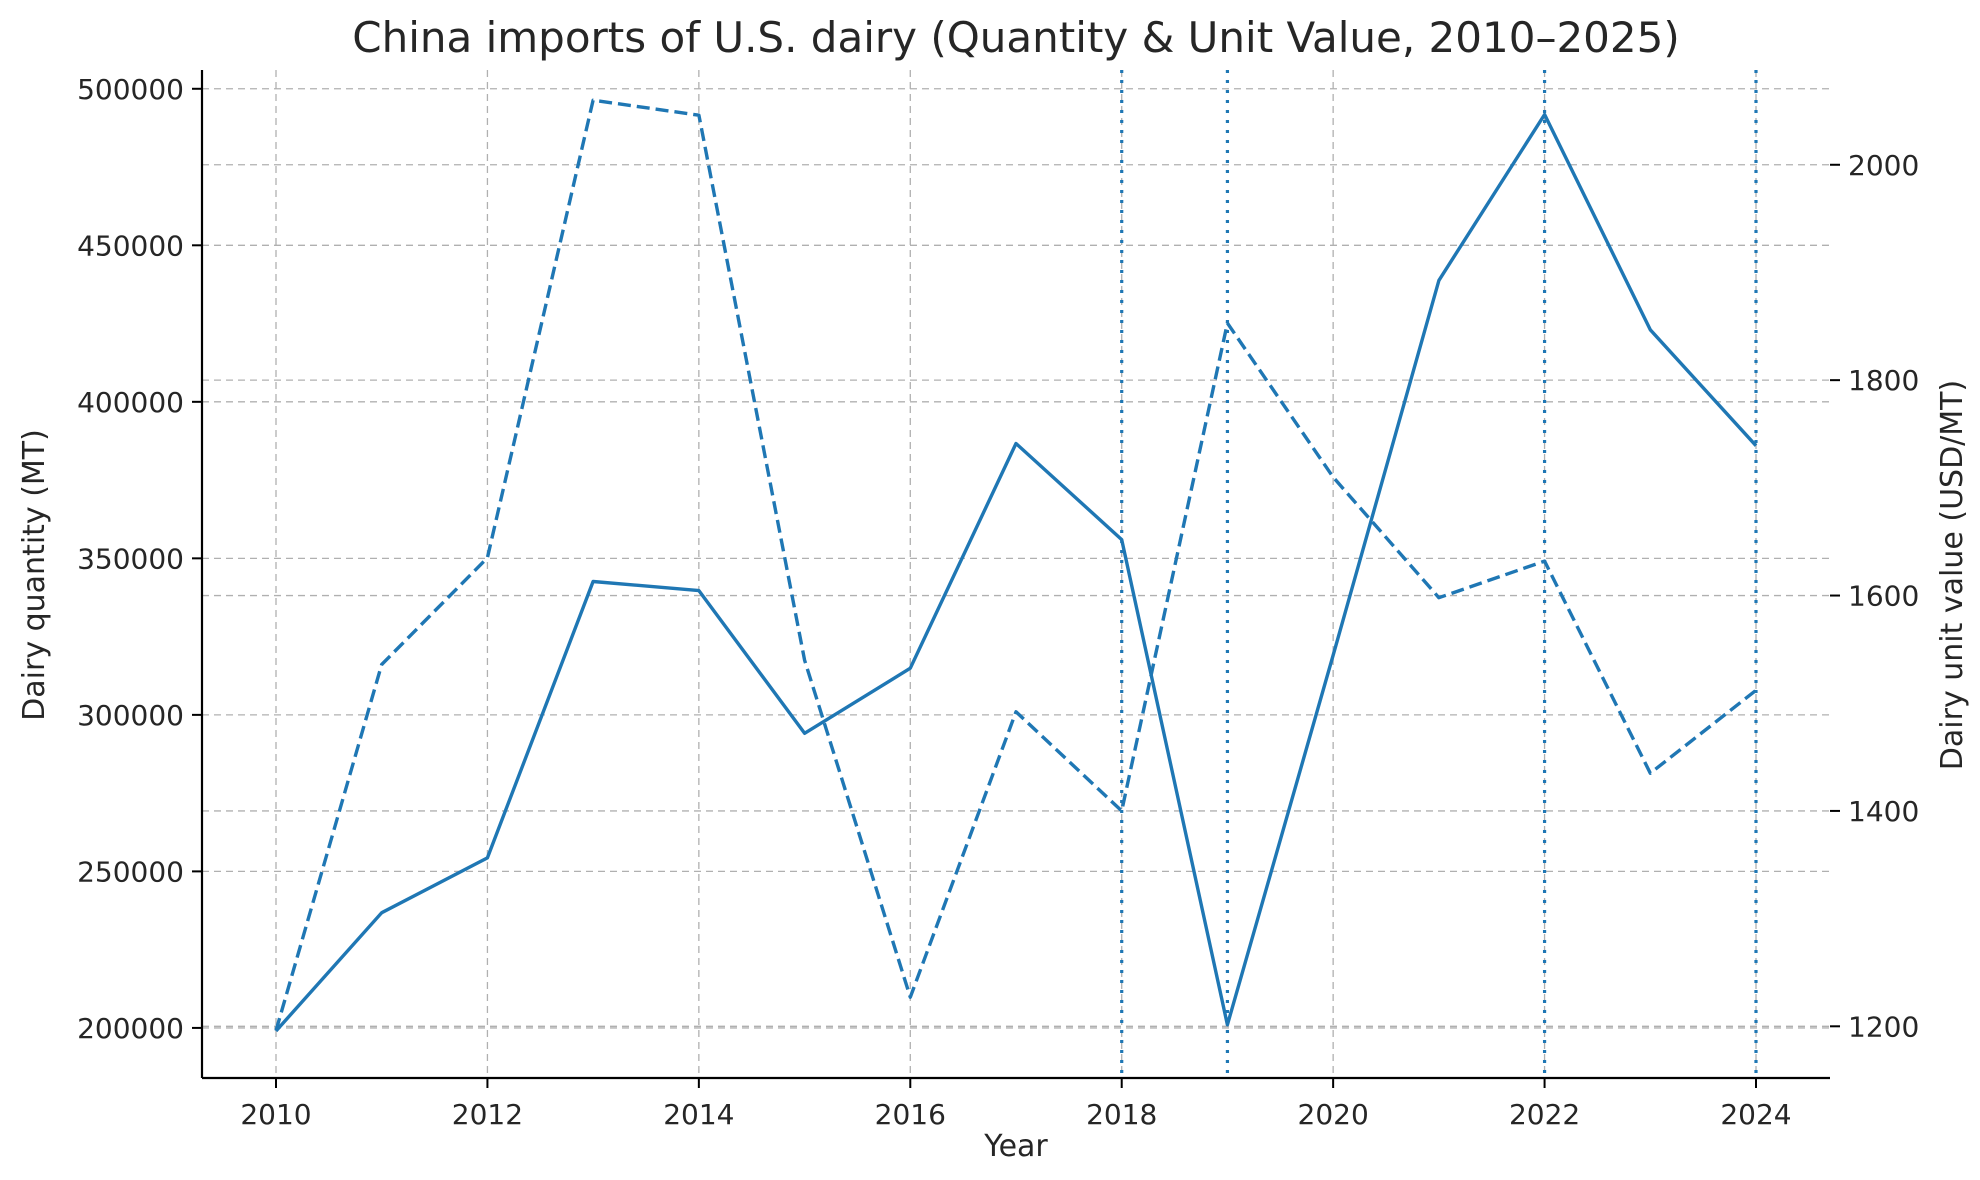 The height and width of the screenshot is (1180, 1980). I want to click on y-tick-label-left: 300000, so click(130, 715).